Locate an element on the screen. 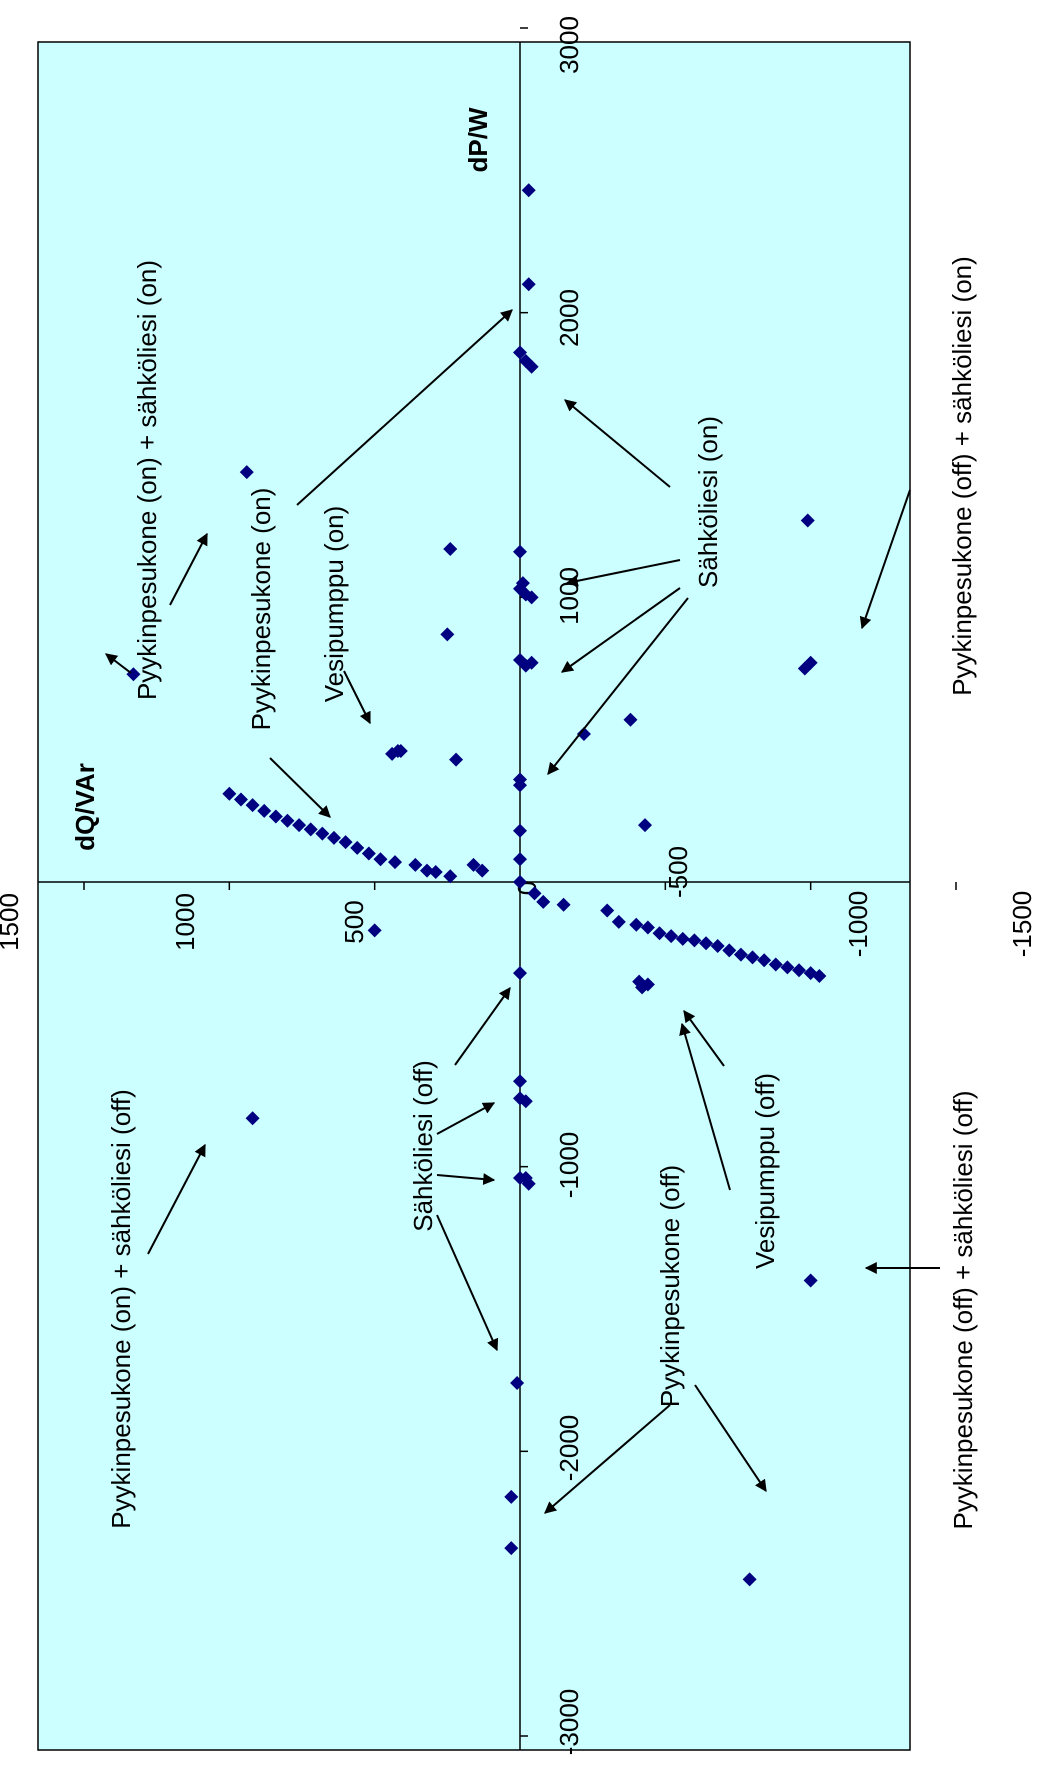 The height and width of the screenshot is (1778, 1041). annotation-label: Vesipumppu (on) is located at coordinates (334, 604).